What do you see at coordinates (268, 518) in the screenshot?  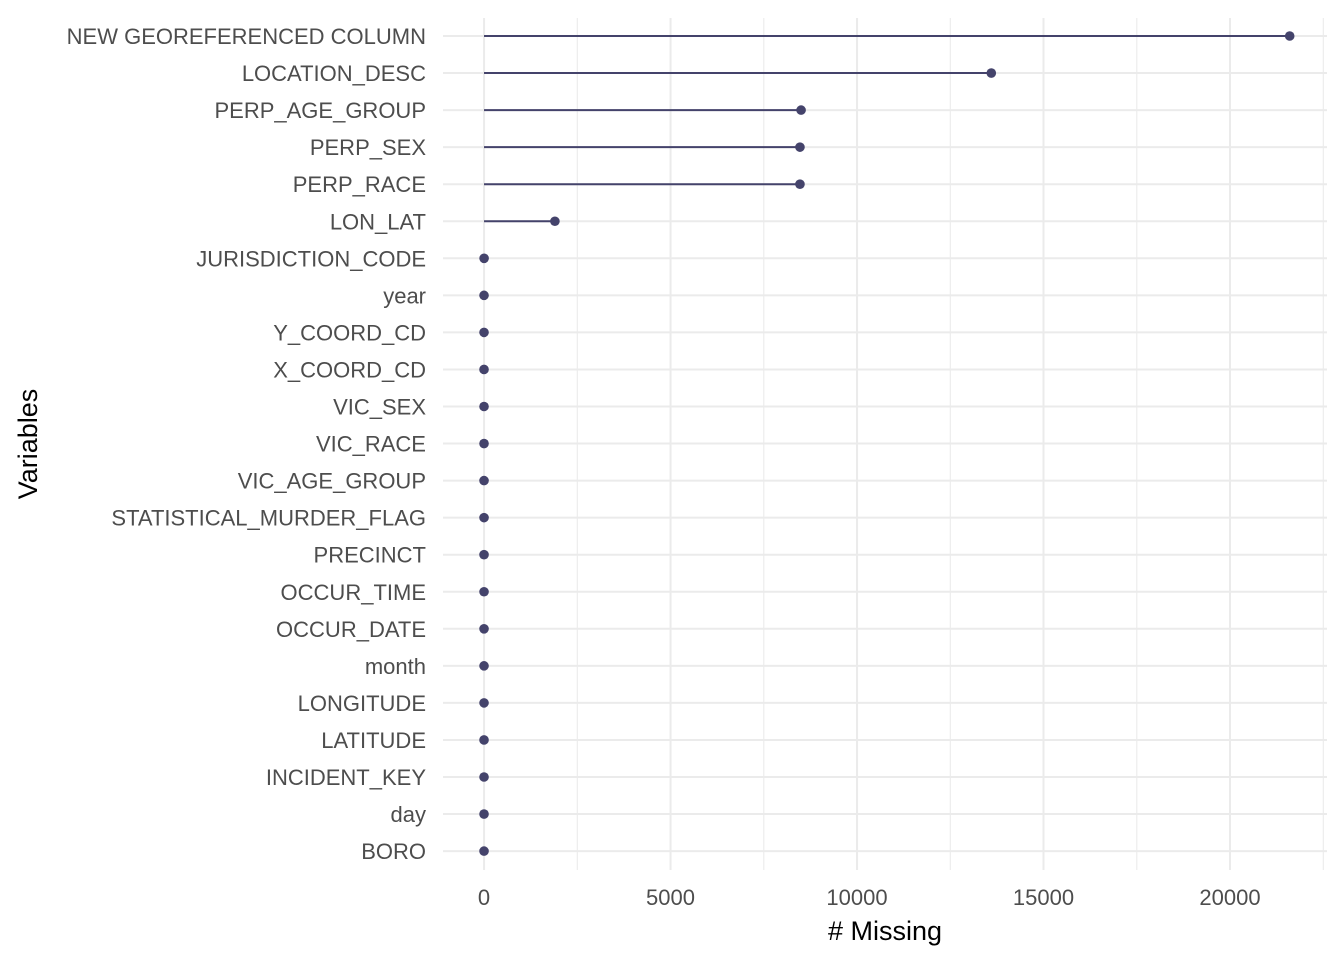 I see `y-tick-label: STATISTICAL_MURDER_FLAG` at bounding box center [268, 518].